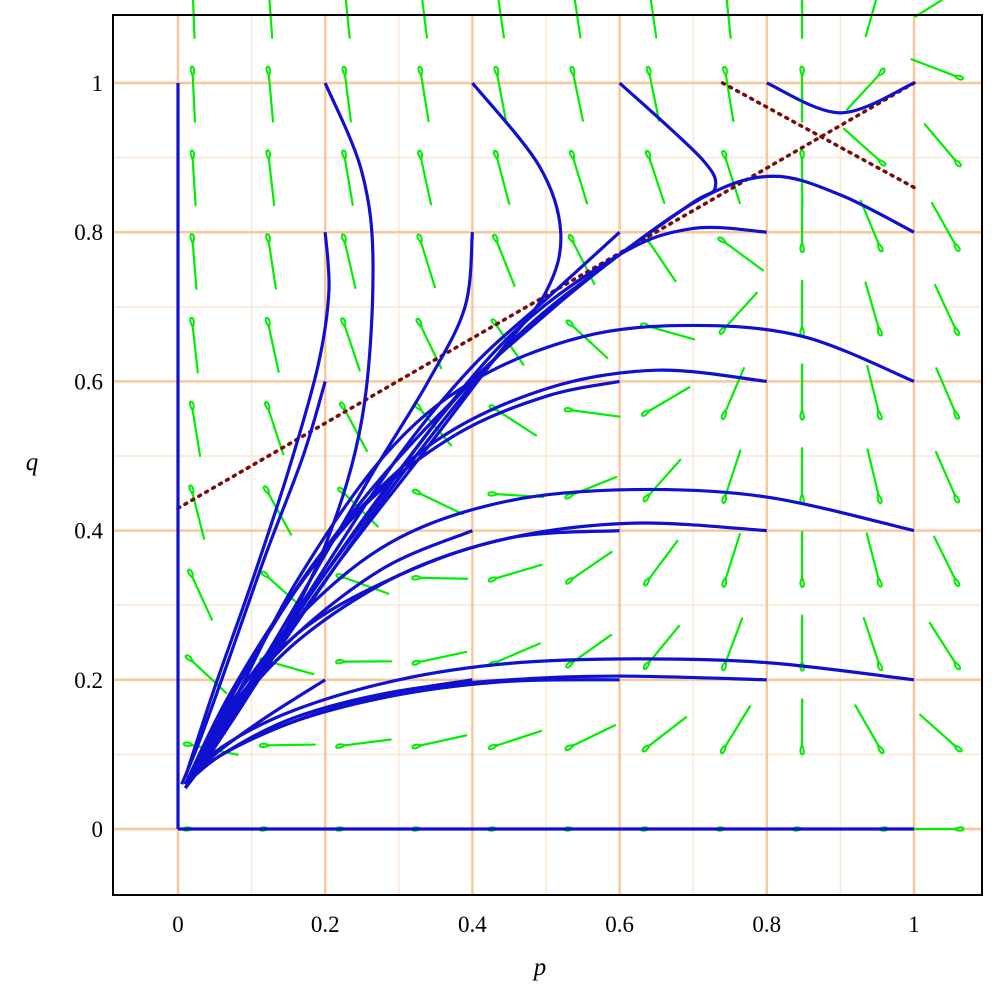 The height and width of the screenshot is (997, 997). I want to click on y-tick-label: 0.4, so click(88, 531).